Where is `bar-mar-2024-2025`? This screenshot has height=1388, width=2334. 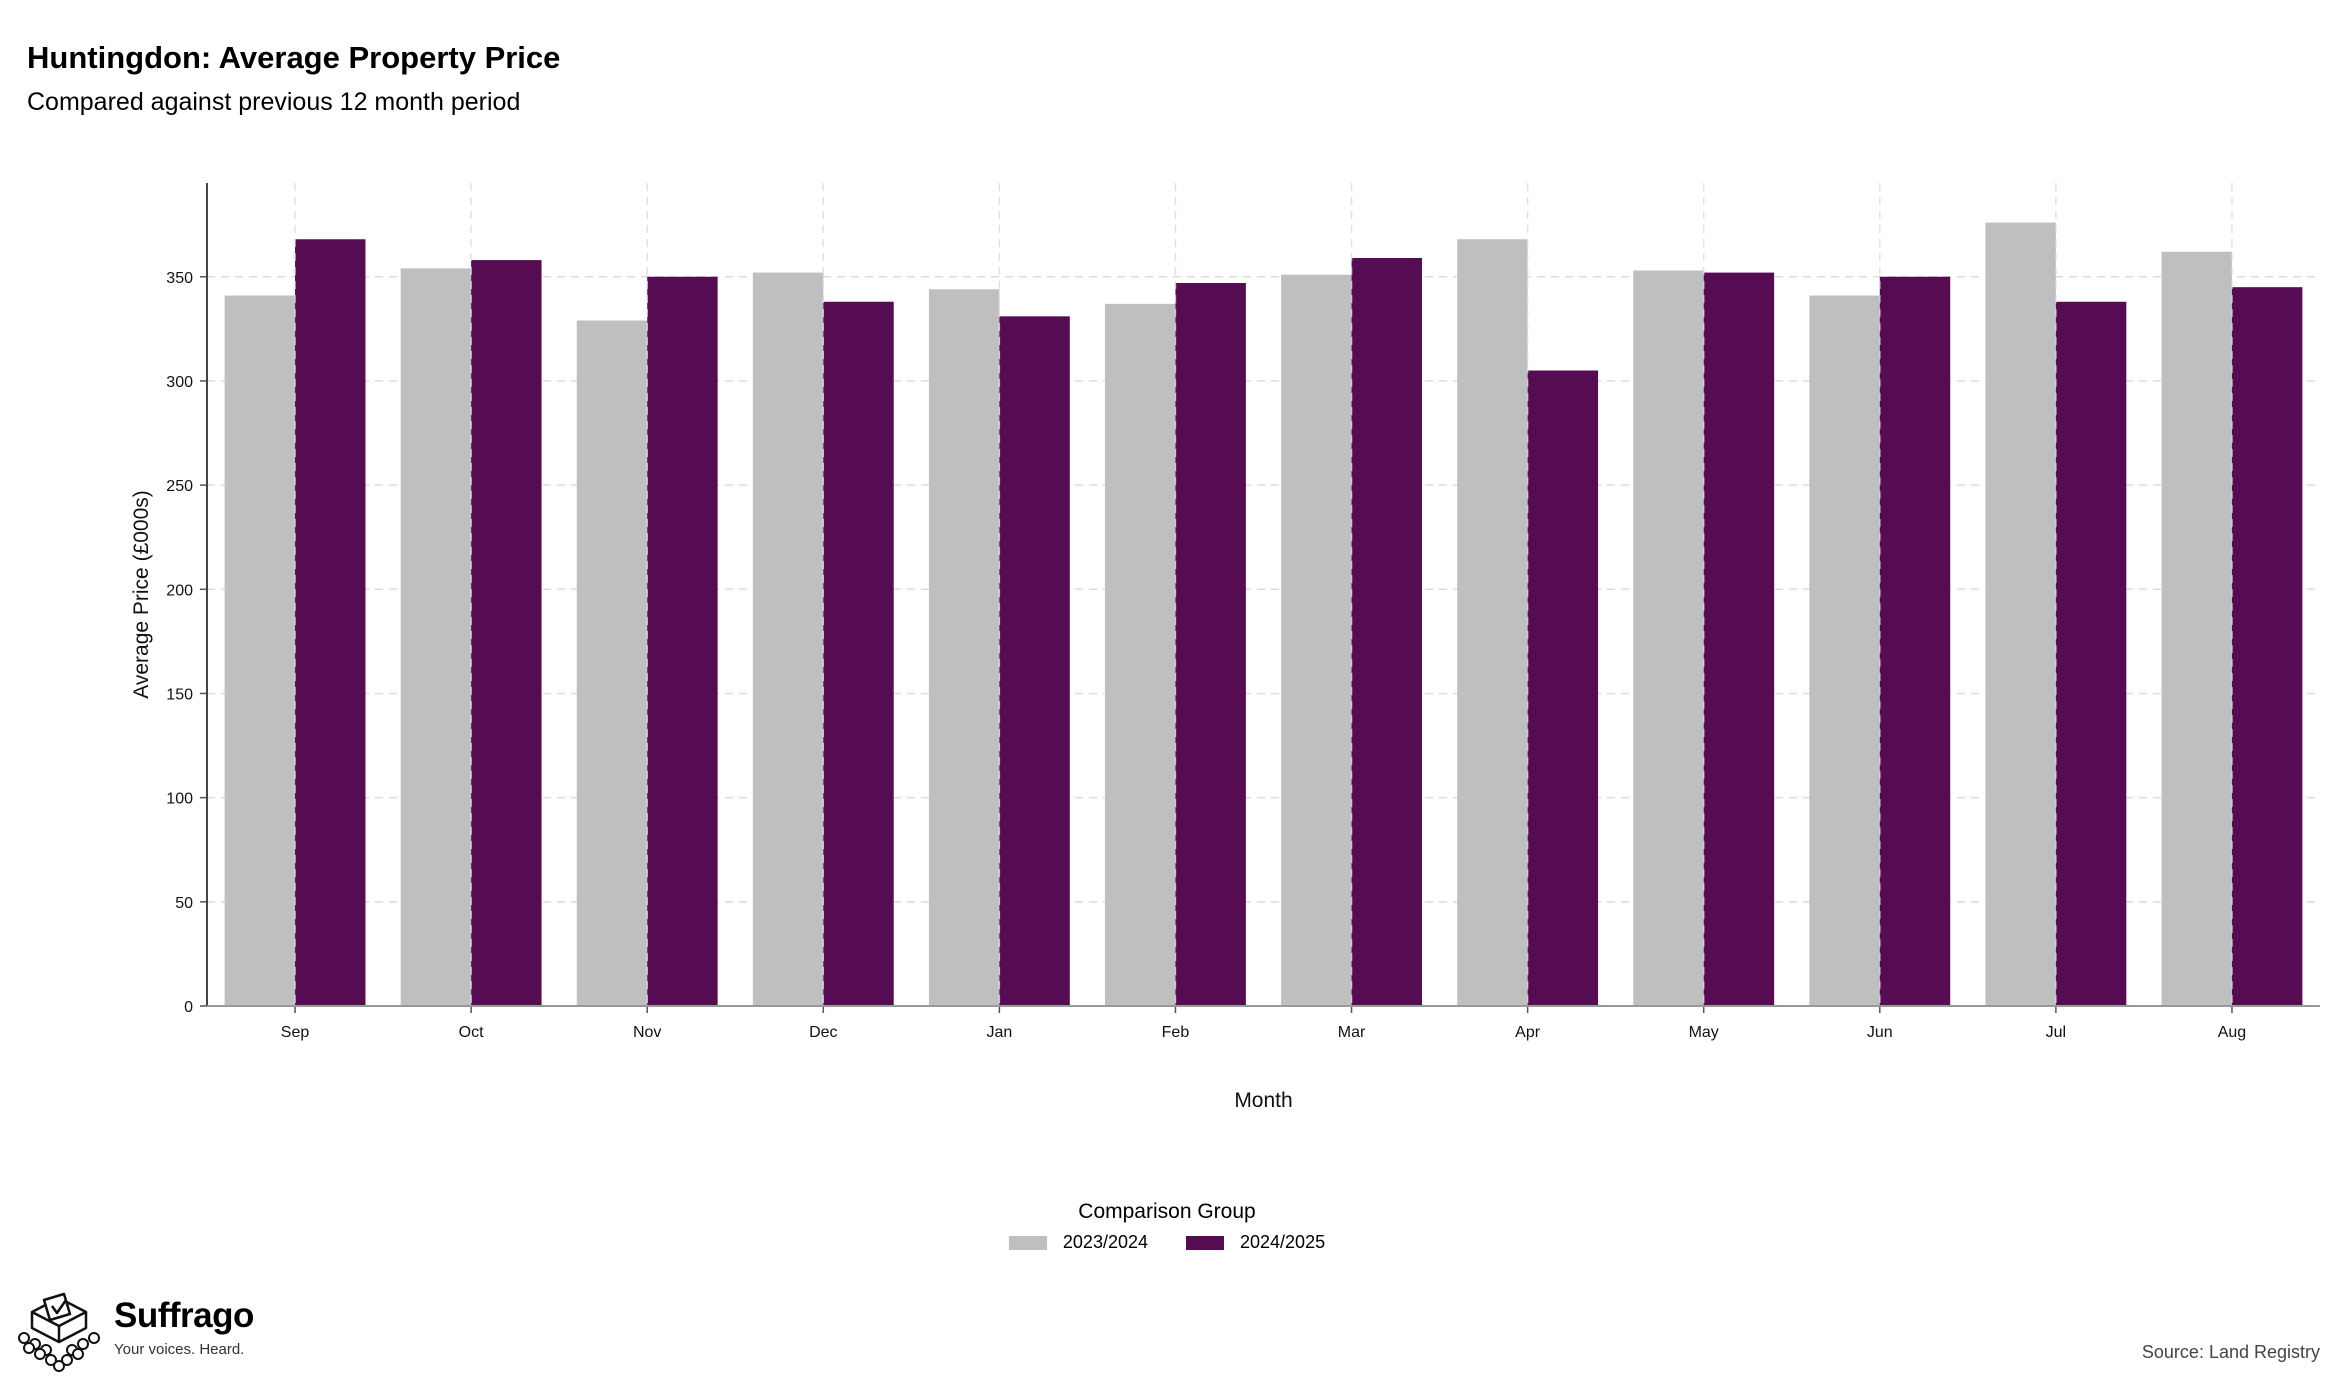 bar-mar-2024-2025 is located at coordinates (1386, 632).